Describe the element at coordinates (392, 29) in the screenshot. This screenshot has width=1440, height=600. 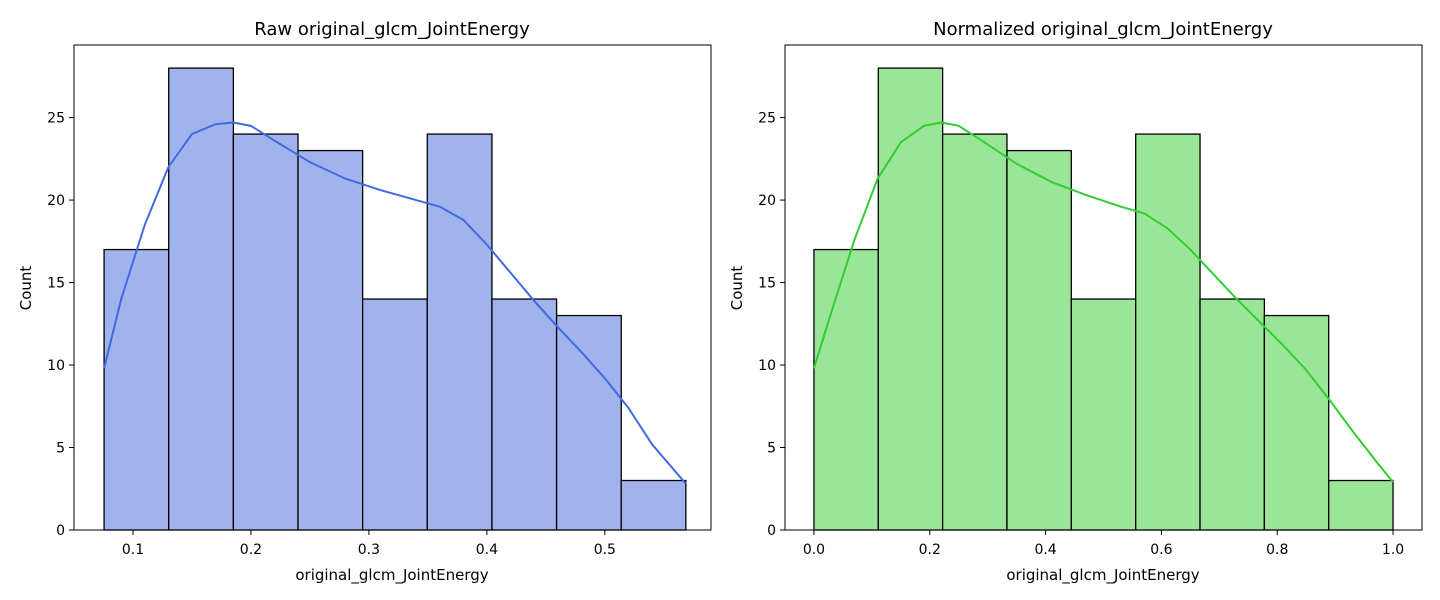
I see `chart-title: Raw original_glcm_JointEnergy` at that location.